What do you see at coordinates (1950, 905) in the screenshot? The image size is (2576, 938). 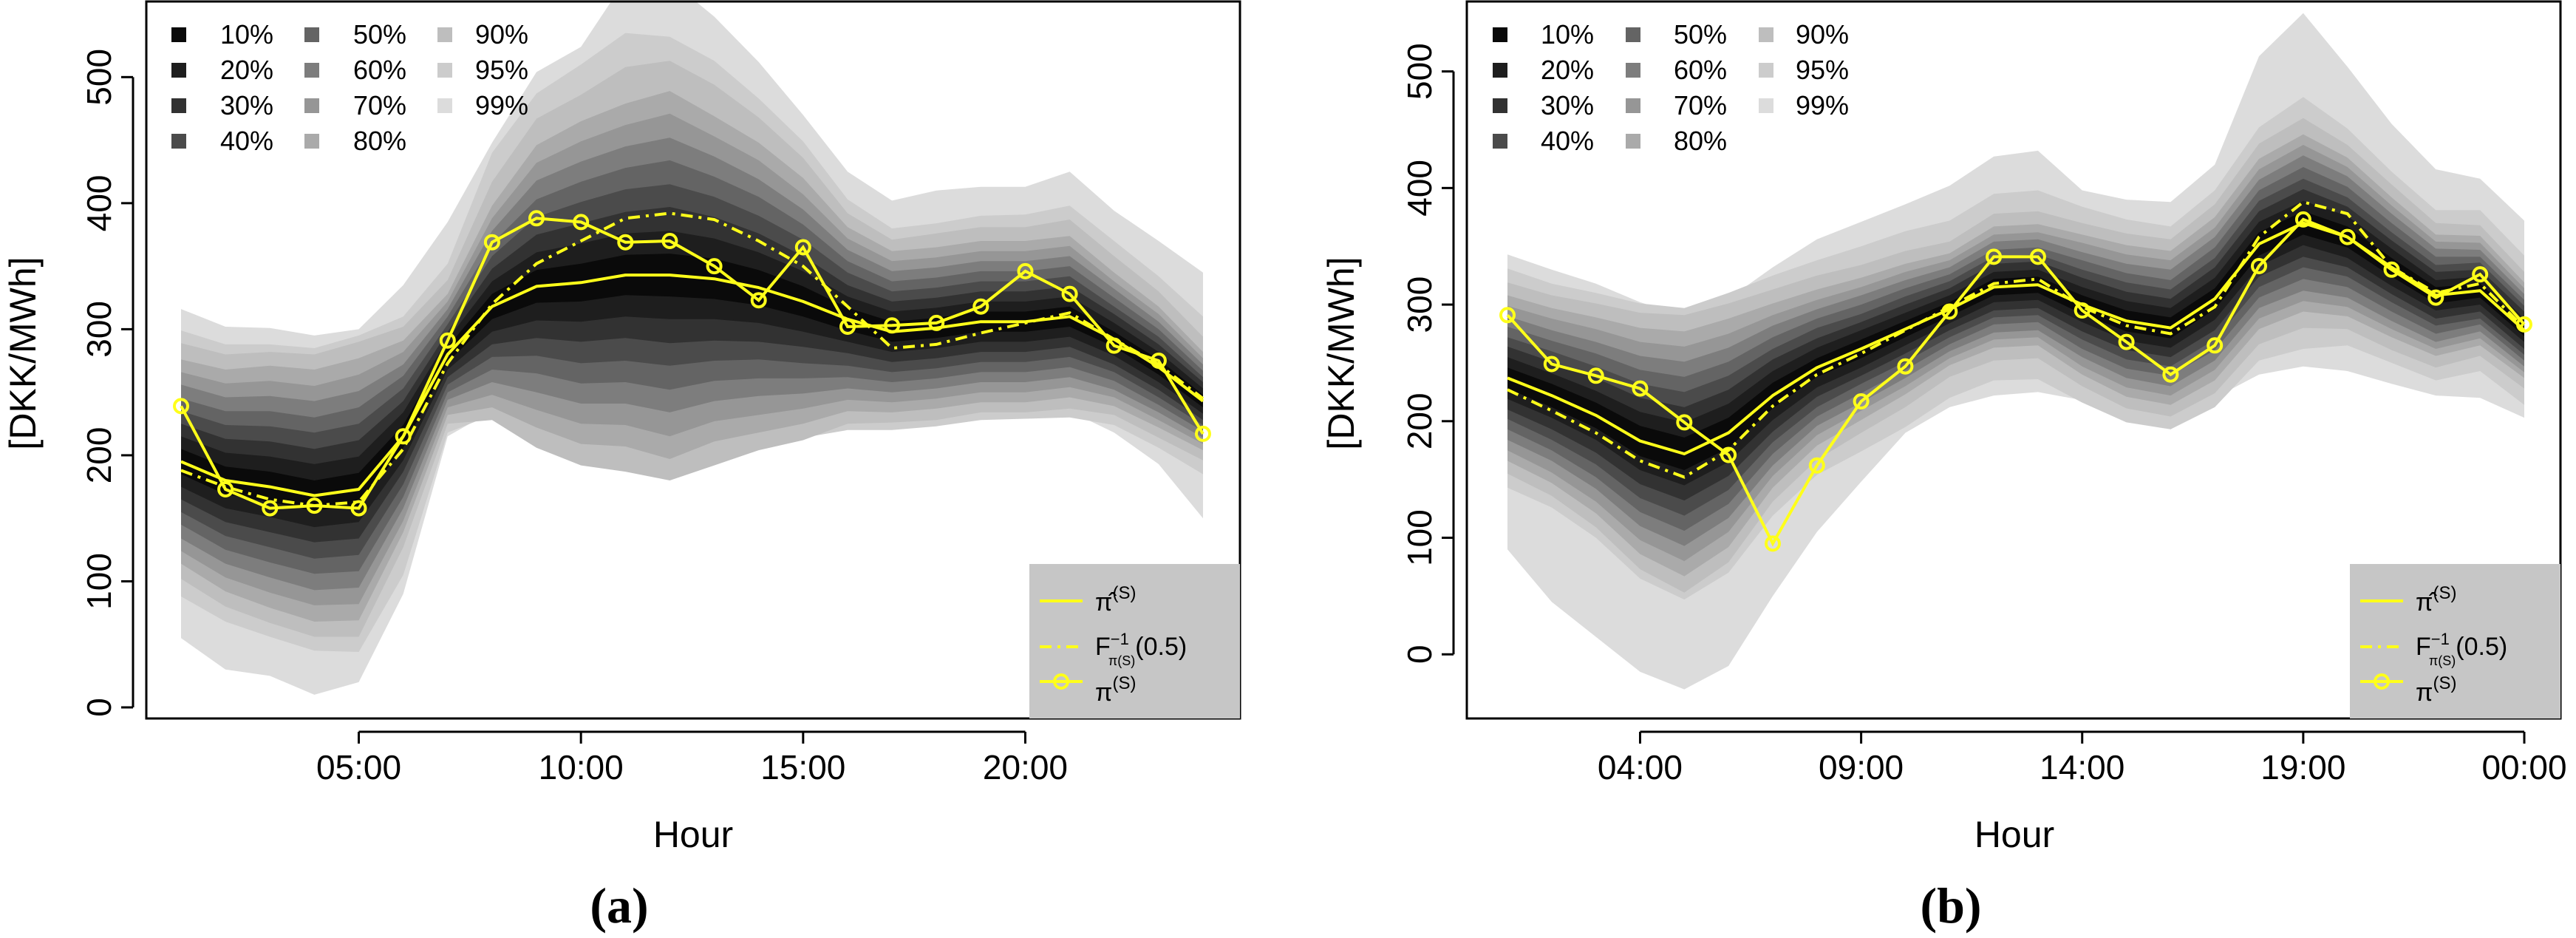 I see `b-panel-label: (b)` at bounding box center [1950, 905].